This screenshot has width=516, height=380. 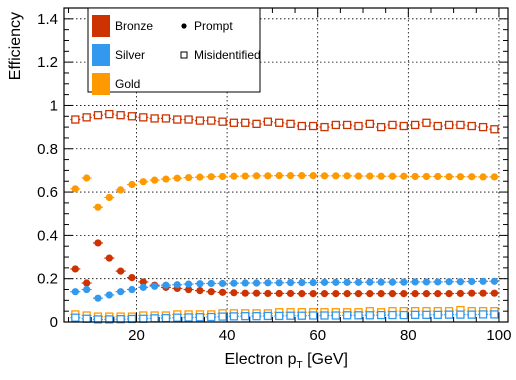 What do you see at coordinates (54, 105) in the screenshot?
I see `y-tick-label: 1` at bounding box center [54, 105].